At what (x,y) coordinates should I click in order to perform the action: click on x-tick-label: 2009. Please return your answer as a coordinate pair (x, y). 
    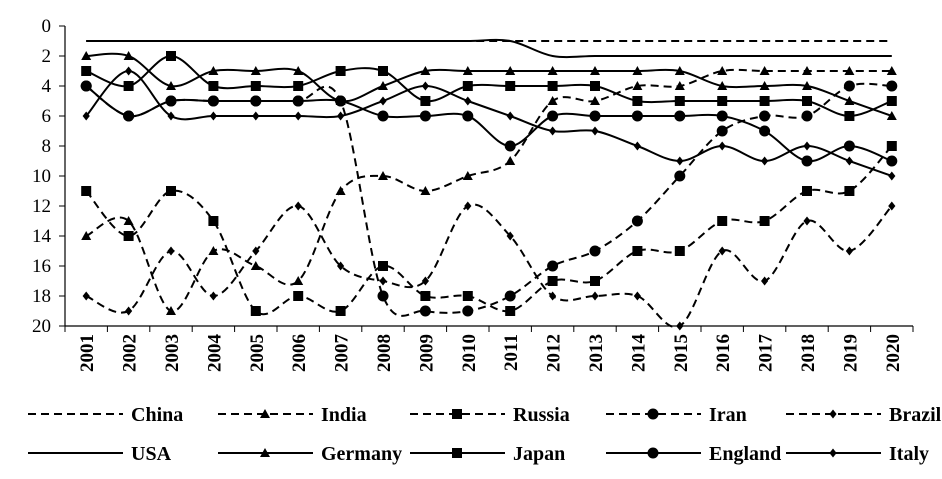
    Looking at the image, I should click on (426, 353).